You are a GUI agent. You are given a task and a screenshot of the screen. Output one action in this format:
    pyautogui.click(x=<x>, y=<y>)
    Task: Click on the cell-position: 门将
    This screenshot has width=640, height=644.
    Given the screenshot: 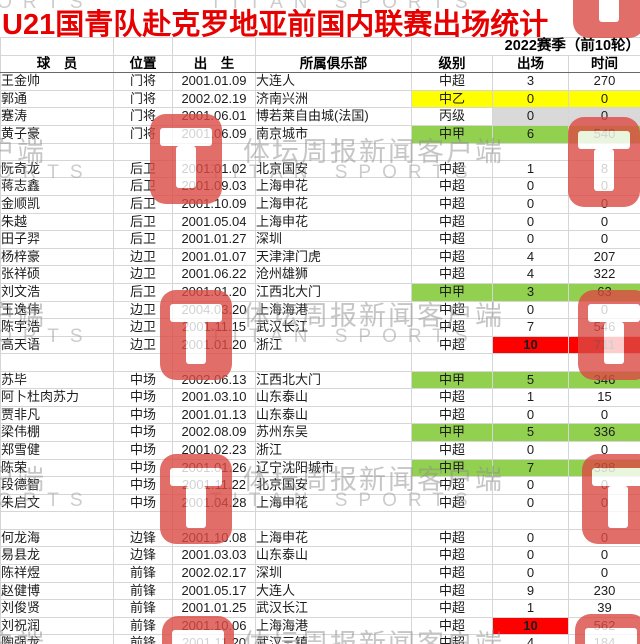 What is the action you would take?
    pyautogui.click(x=143, y=134)
    